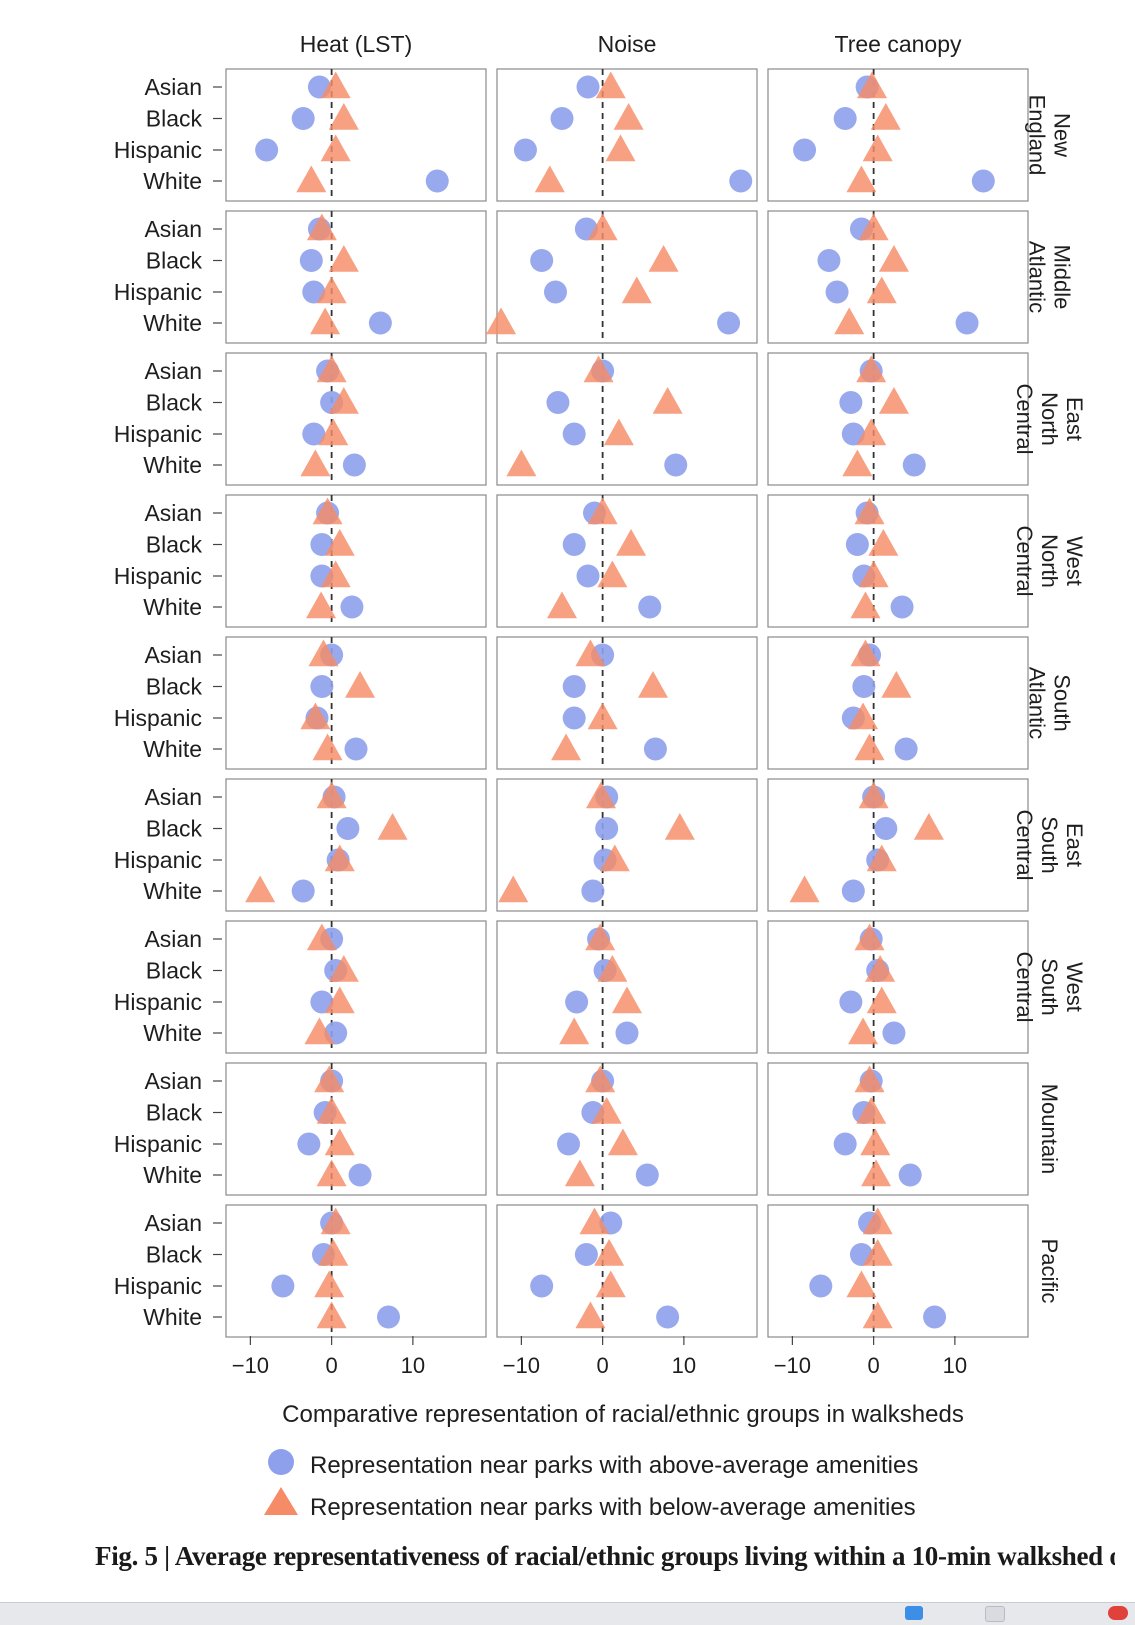  Describe the element at coordinates (1118, 1613) in the screenshot. I see `tray-notification-icon` at that location.